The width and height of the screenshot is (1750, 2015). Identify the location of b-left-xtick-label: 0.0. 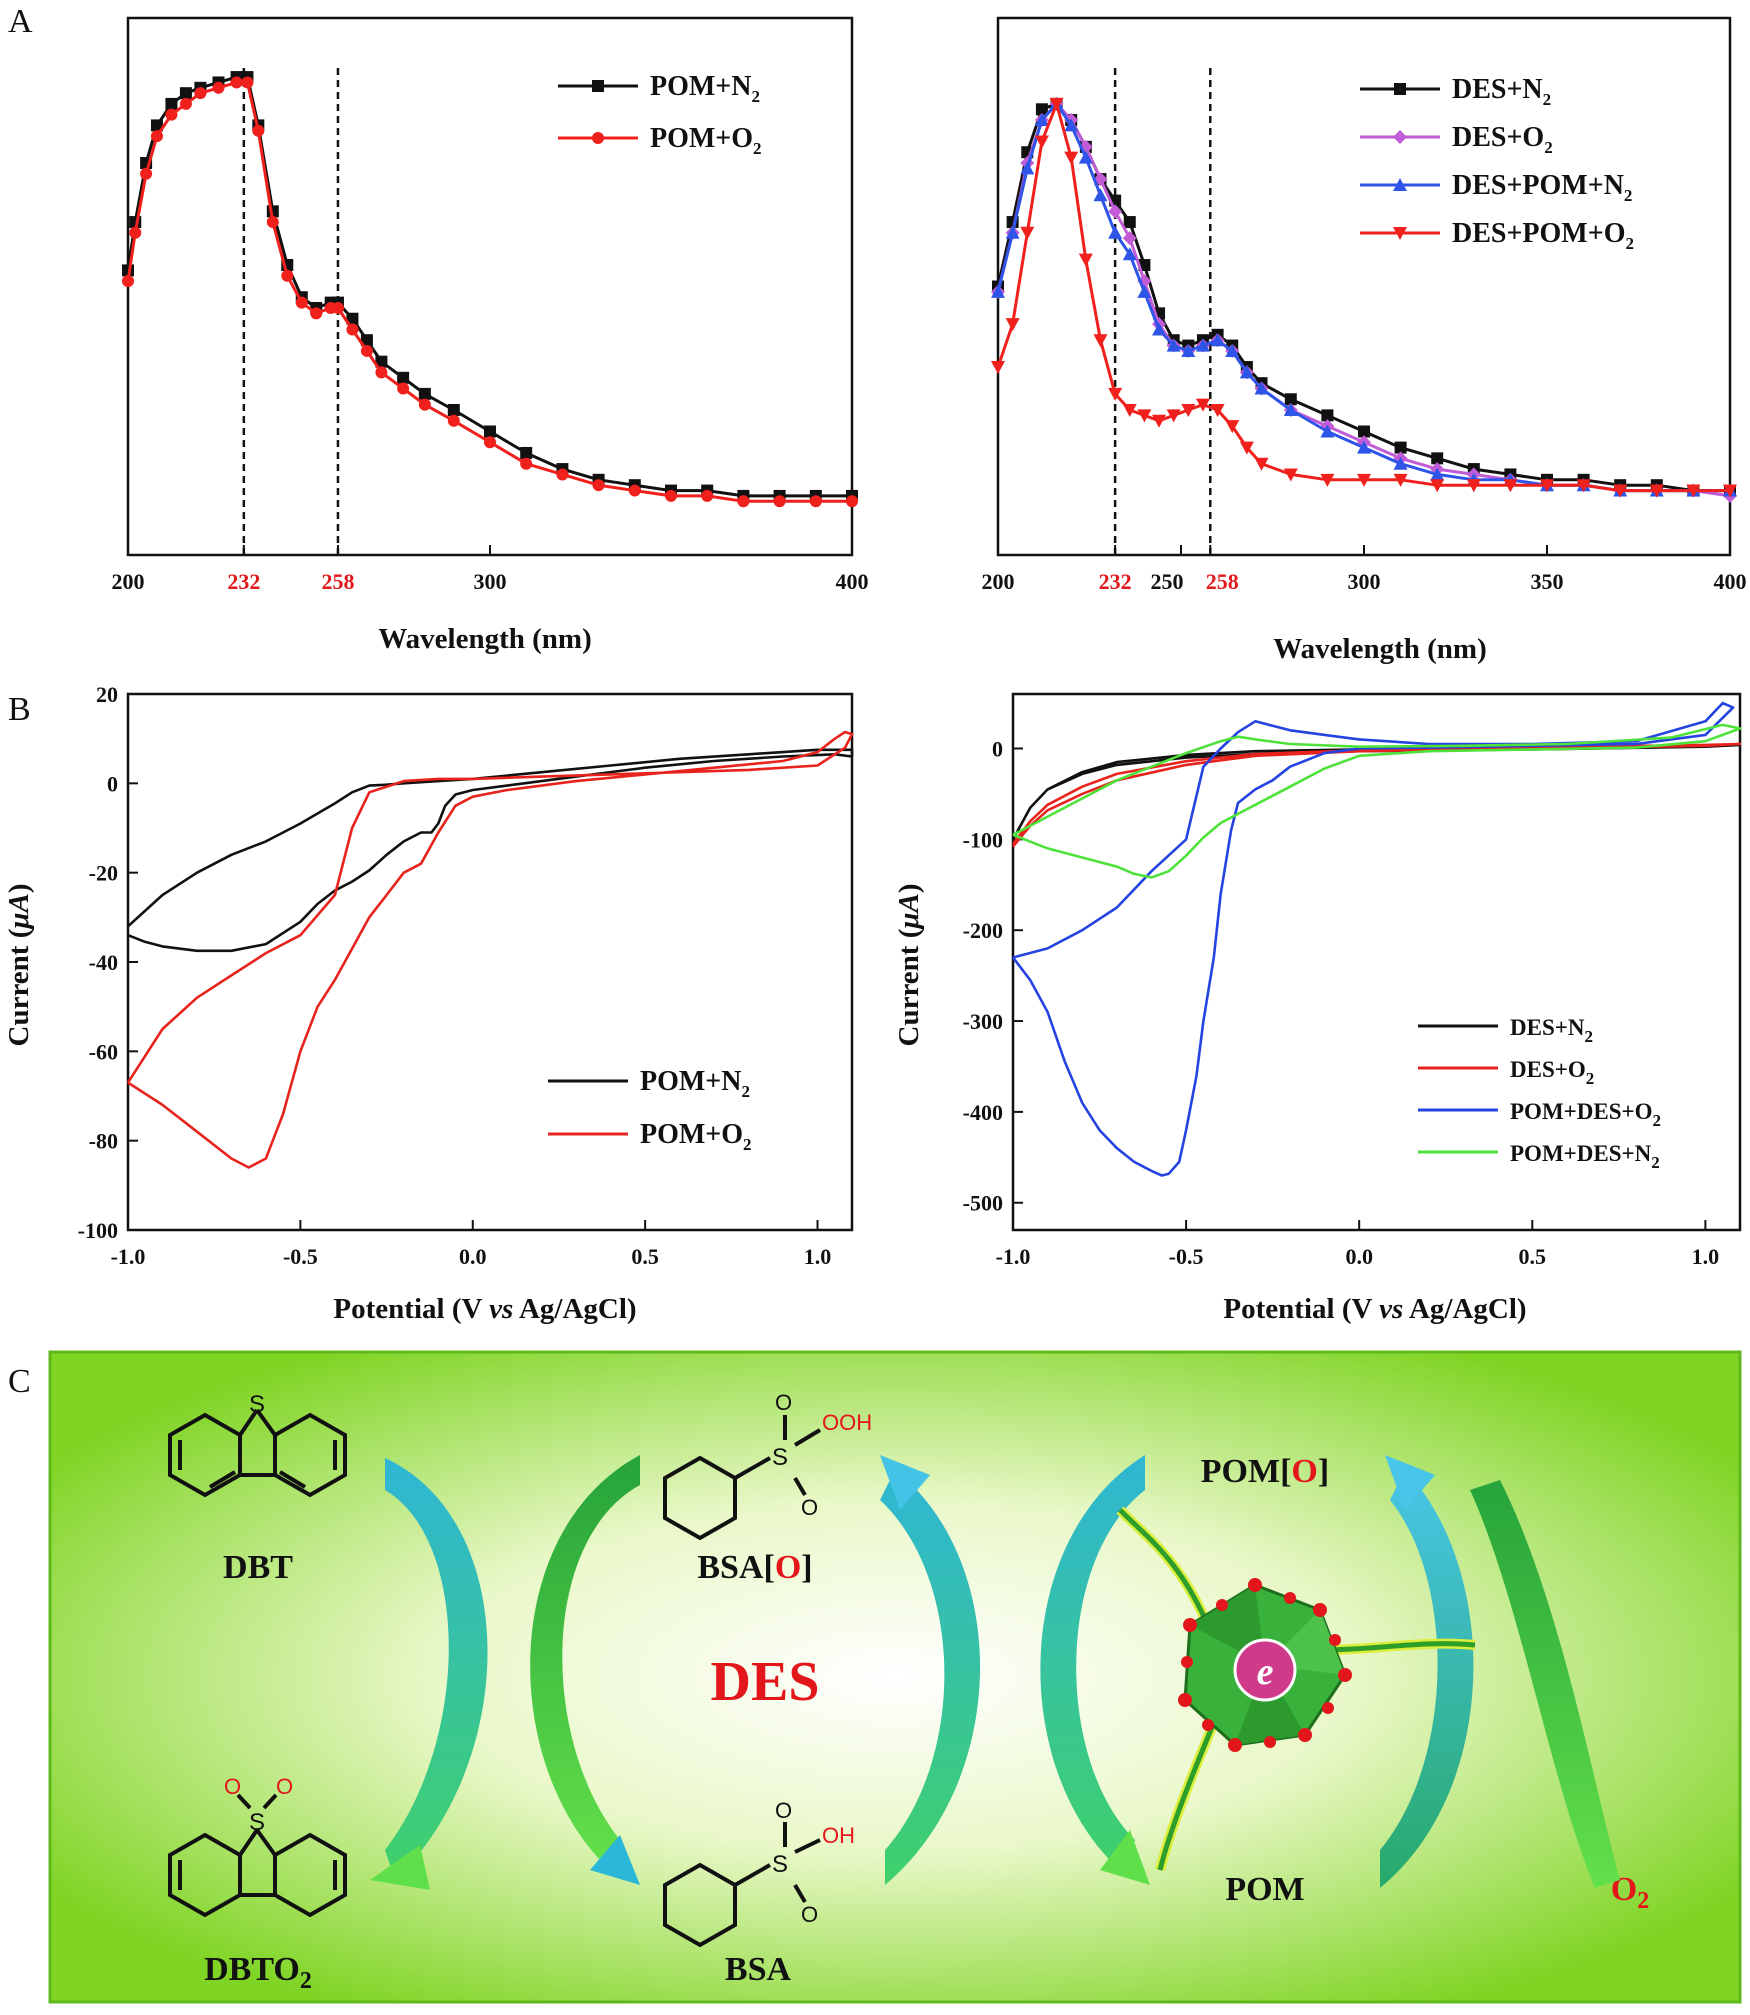
(473, 1256).